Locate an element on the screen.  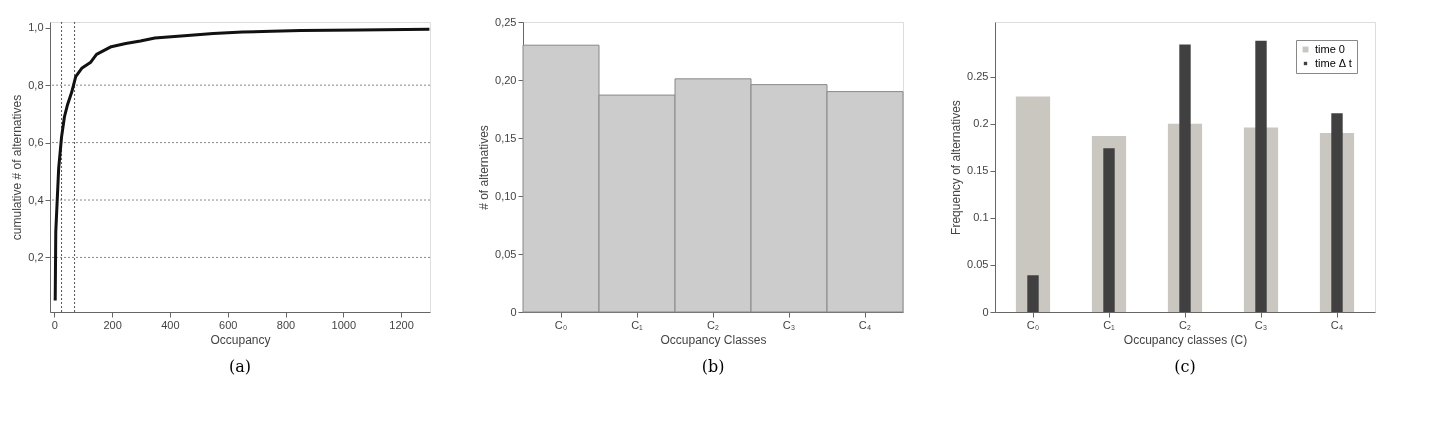
y-tick-label: 0.1 is located at coordinates (981, 217).